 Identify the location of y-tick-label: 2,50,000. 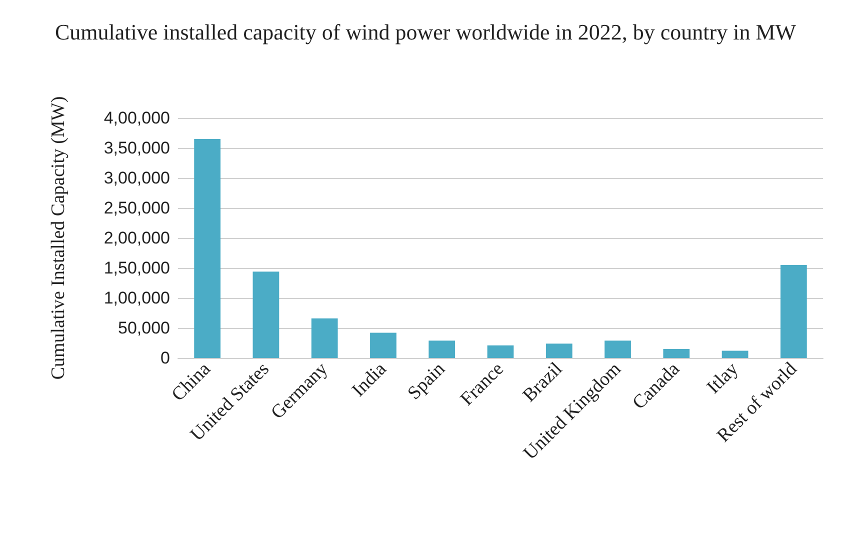
(137, 208).